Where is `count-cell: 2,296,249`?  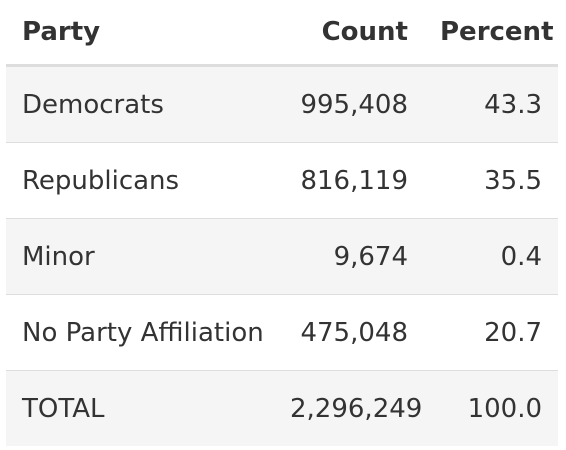
count-cell: 2,296,249 is located at coordinates (349, 408).